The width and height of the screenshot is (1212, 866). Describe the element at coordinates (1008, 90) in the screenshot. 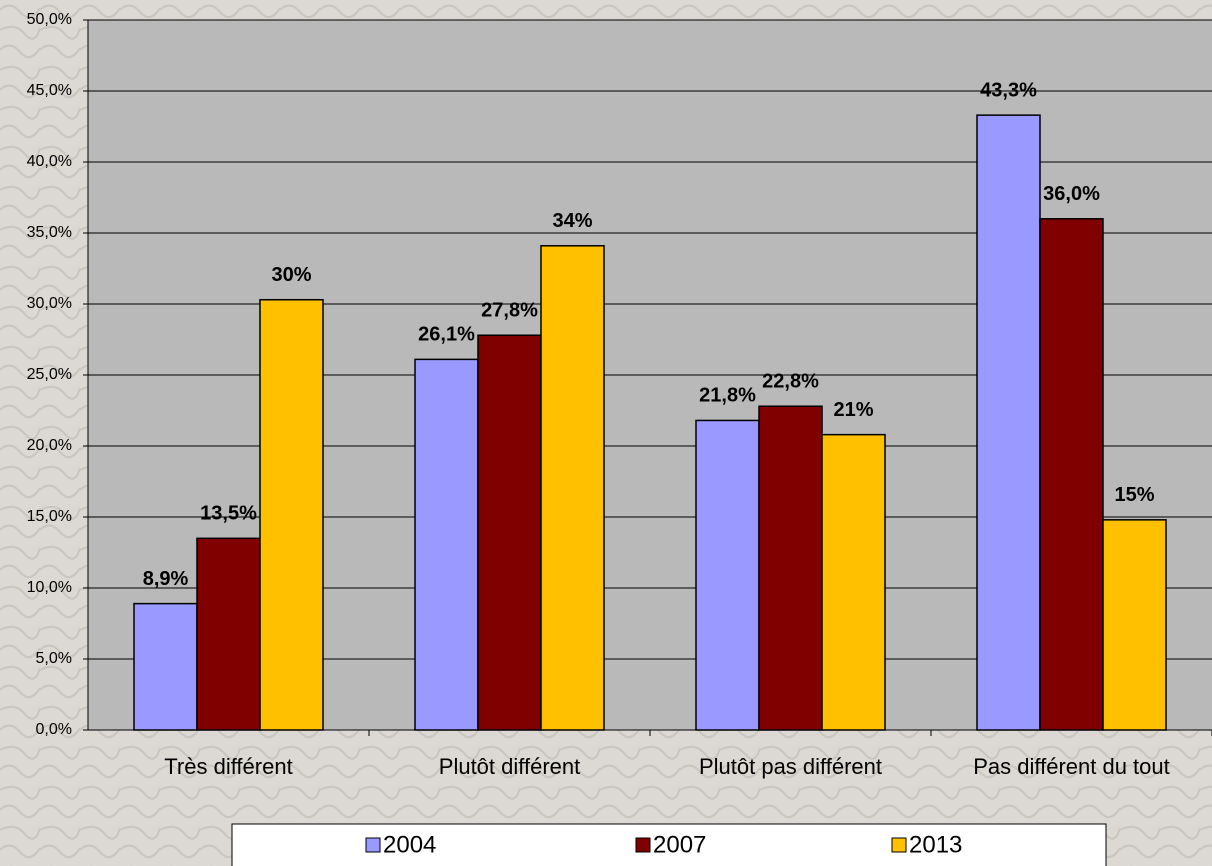

I see `value-label: 43,3%` at that location.